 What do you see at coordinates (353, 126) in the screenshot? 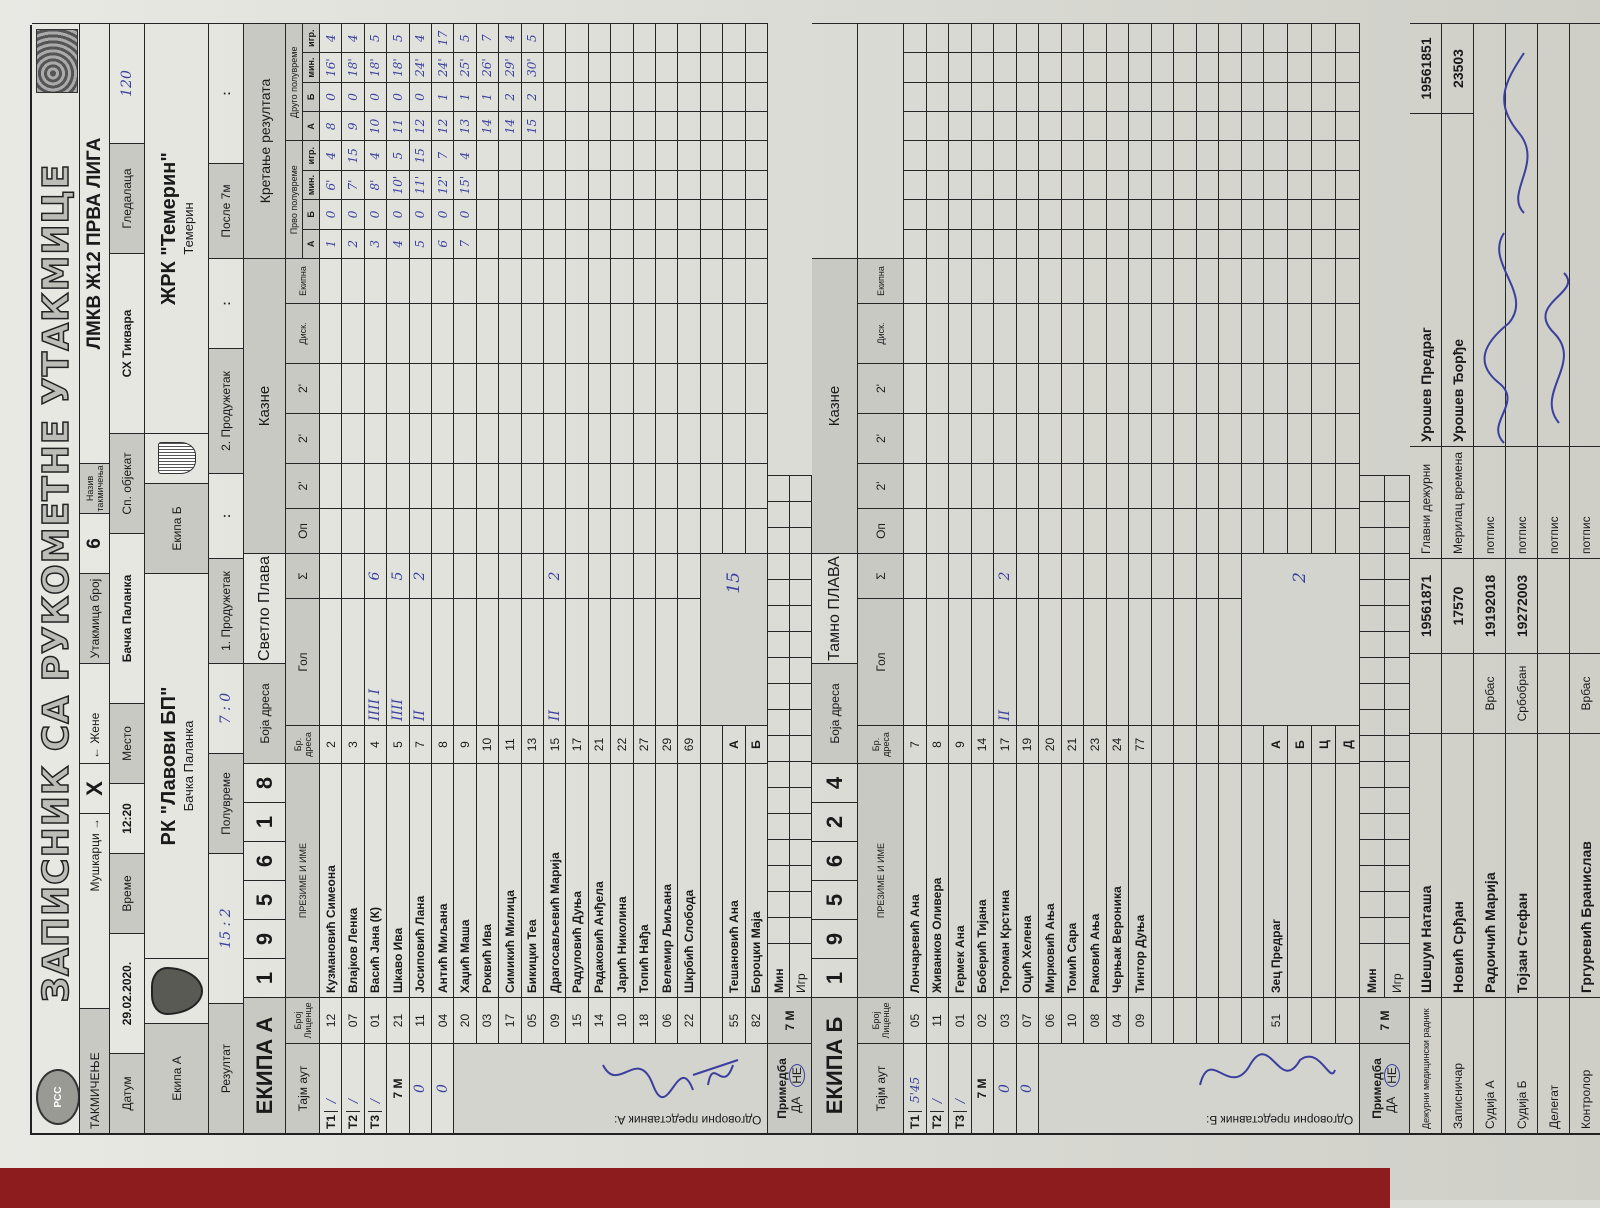
I see `progression-cell: 9` at bounding box center [353, 126].